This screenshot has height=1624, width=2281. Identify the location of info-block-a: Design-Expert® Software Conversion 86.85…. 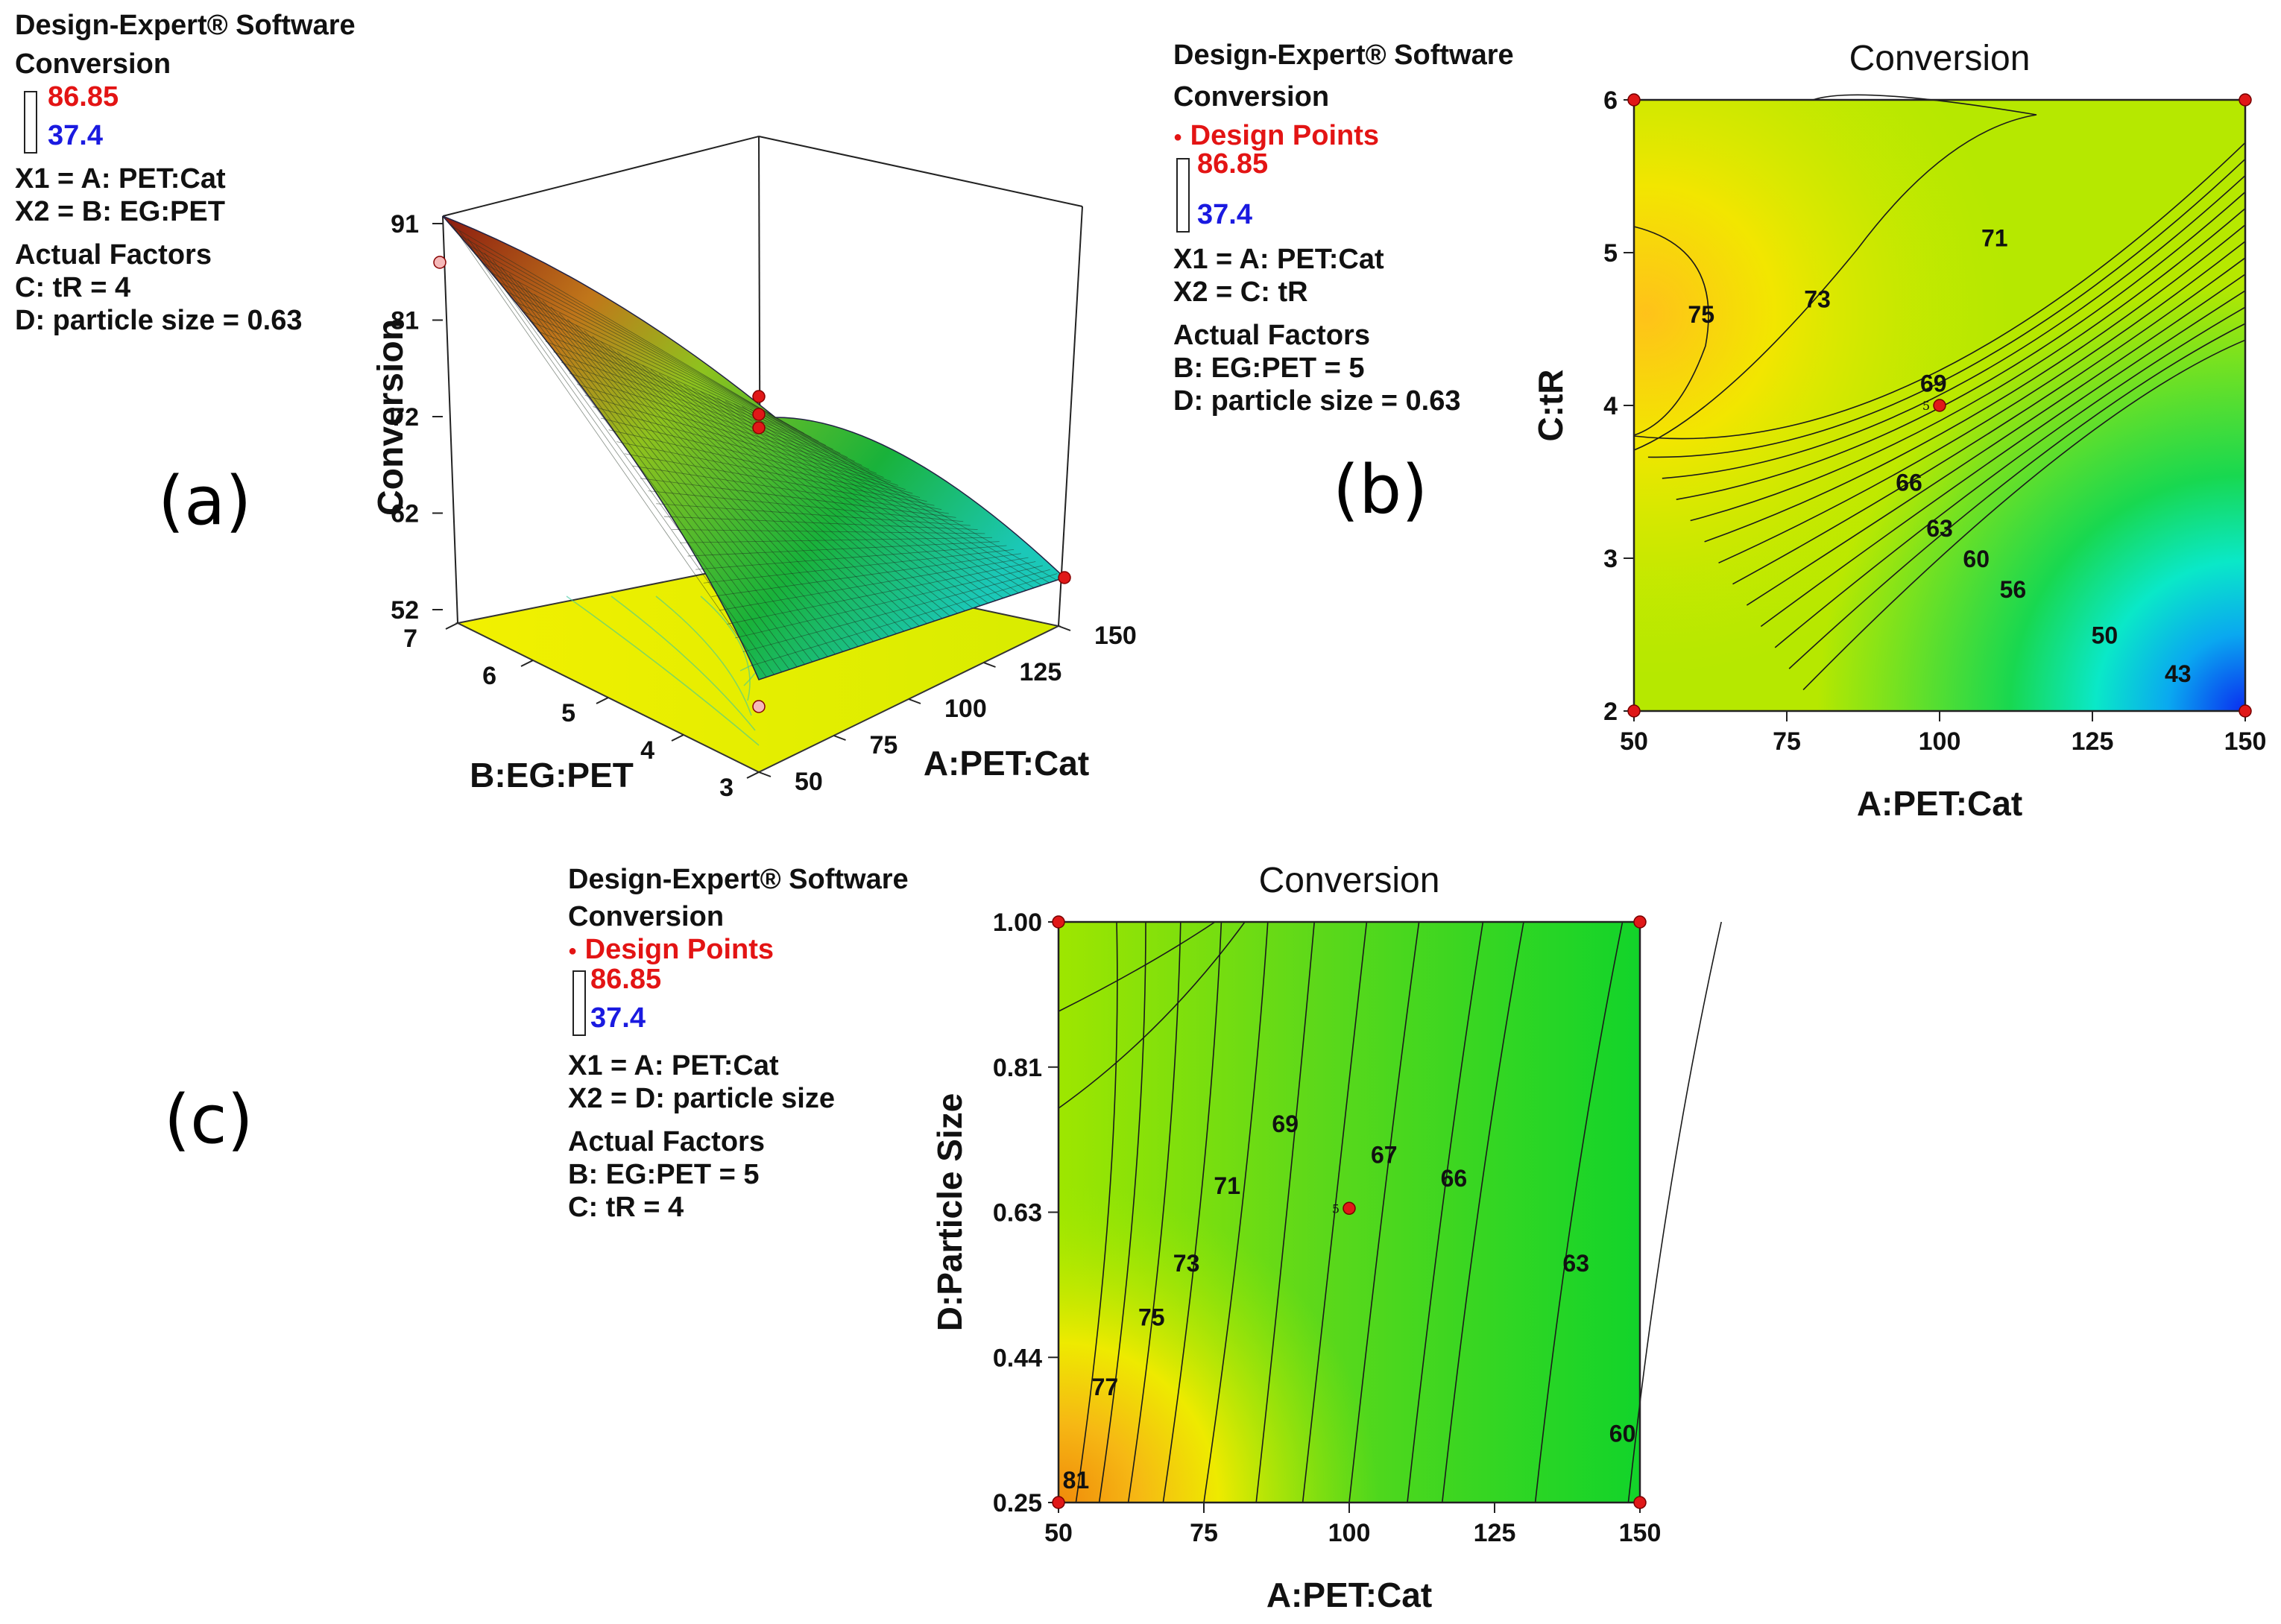
(185, 173).